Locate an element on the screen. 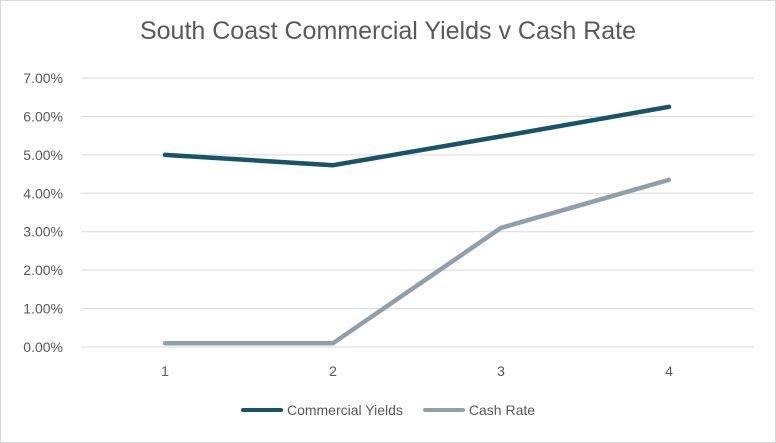 Image resolution: width=776 pixels, height=443 pixels. legend-item-cash-rate: Cash Rate is located at coordinates (479, 410).